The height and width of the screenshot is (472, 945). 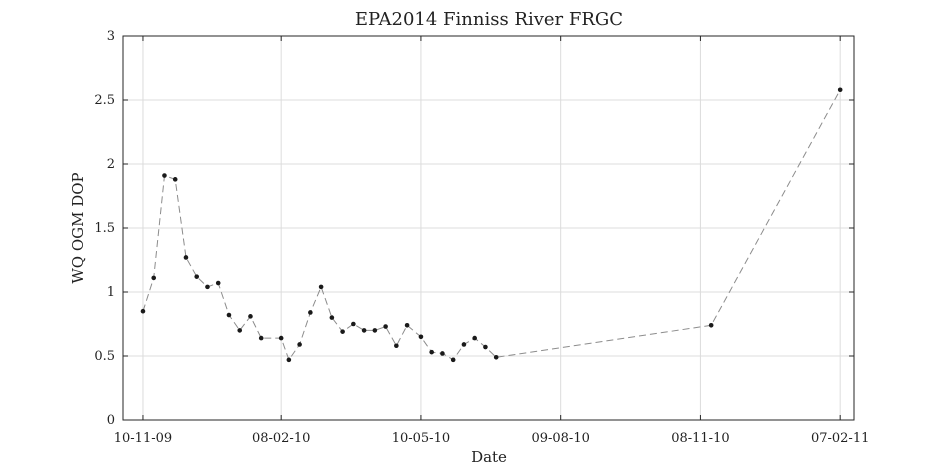 I want to click on x-tick-label: 07-02-11, so click(x=840, y=438).